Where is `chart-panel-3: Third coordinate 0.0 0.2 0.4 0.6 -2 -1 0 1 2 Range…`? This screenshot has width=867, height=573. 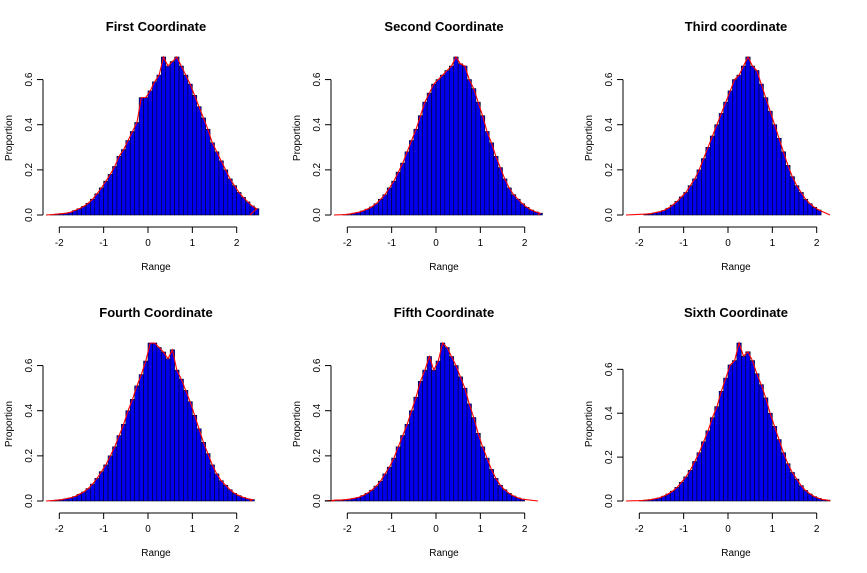 chart-panel-3: Third coordinate 0.0 0.2 0.4 0.6 -2 -1 0 1 2 Range… is located at coordinates (707, 146).